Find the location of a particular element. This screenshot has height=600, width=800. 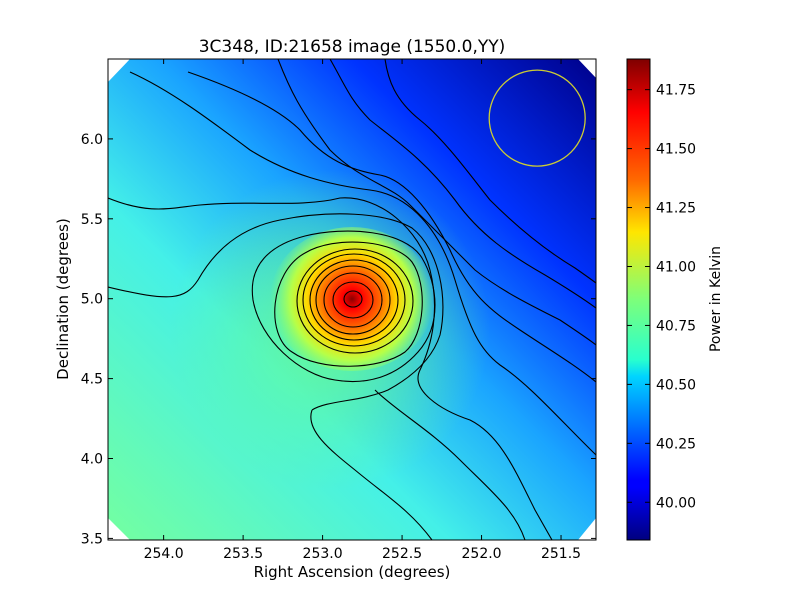

x-tick-label: 252.0 is located at coordinates (482, 554).